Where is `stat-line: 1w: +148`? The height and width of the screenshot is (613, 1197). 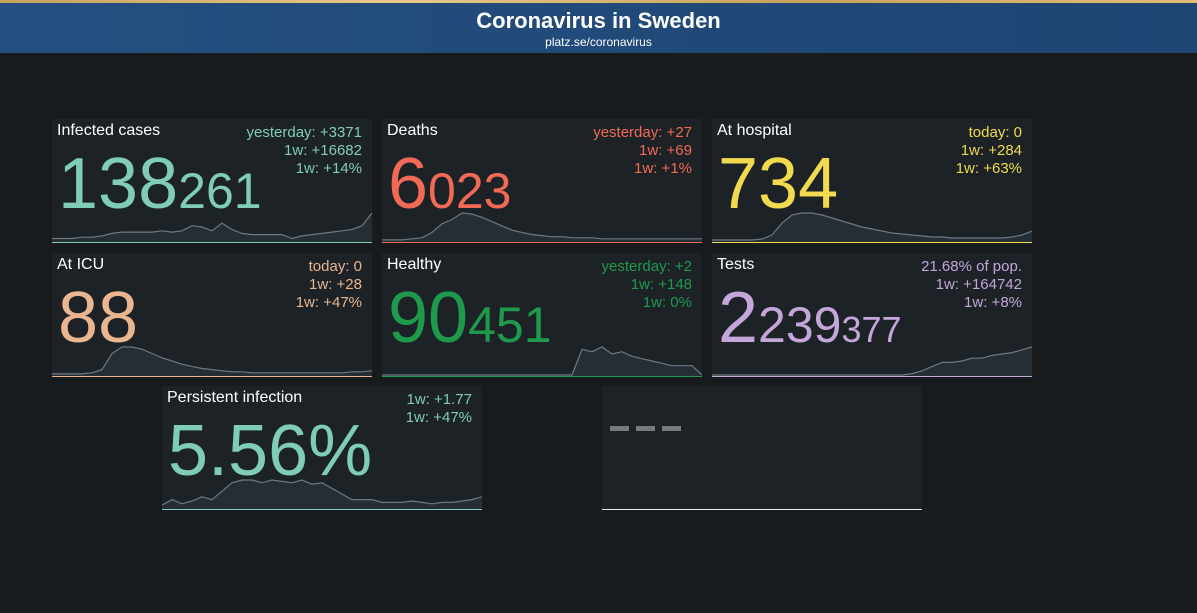 stat-line: 1w: +148 is located at coordinates (661, 284).